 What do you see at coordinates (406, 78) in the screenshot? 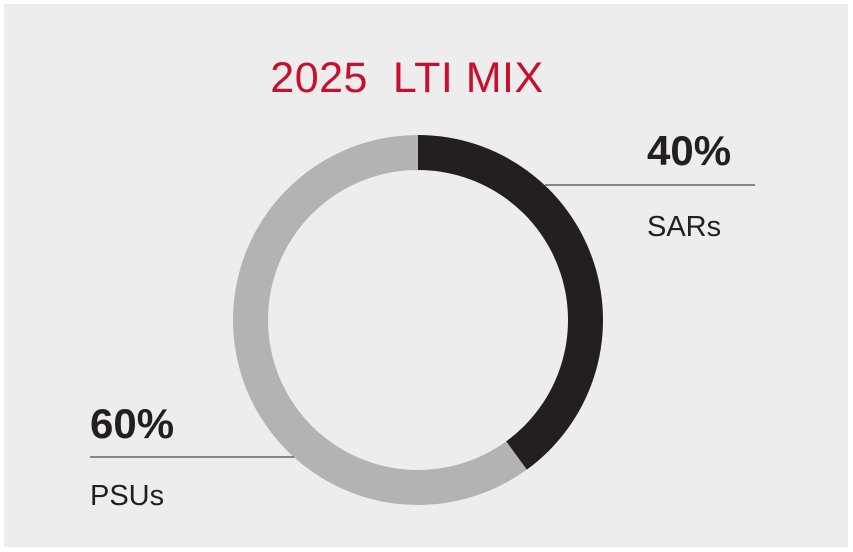
I see `chart-title: 2025 LTI MIX` at bounding box center [406, 78].